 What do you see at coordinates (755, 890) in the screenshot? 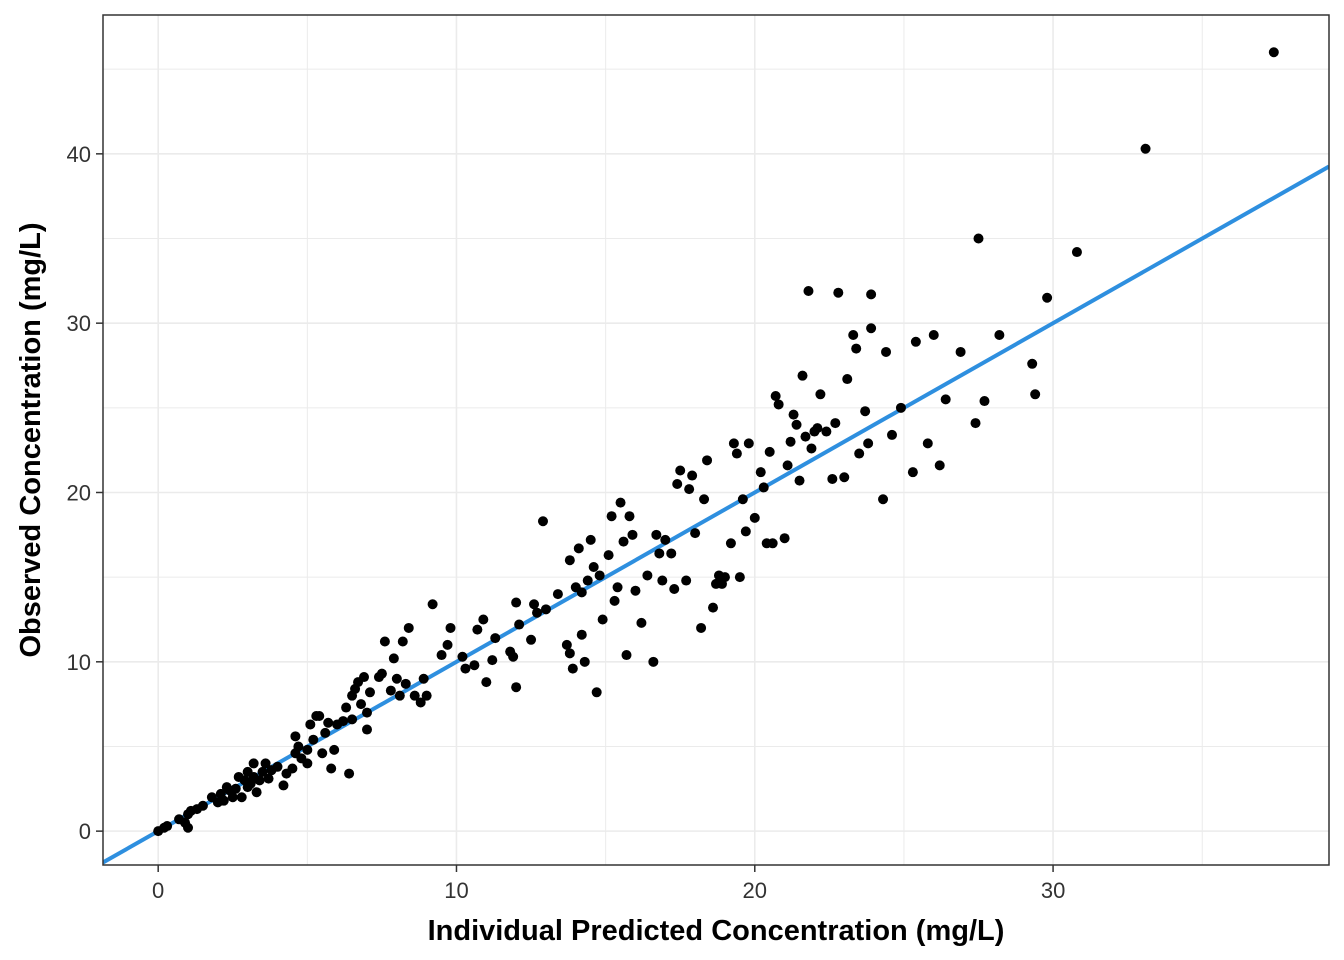
I see `x-tick-label: 20` at bounding box center [755, 890].